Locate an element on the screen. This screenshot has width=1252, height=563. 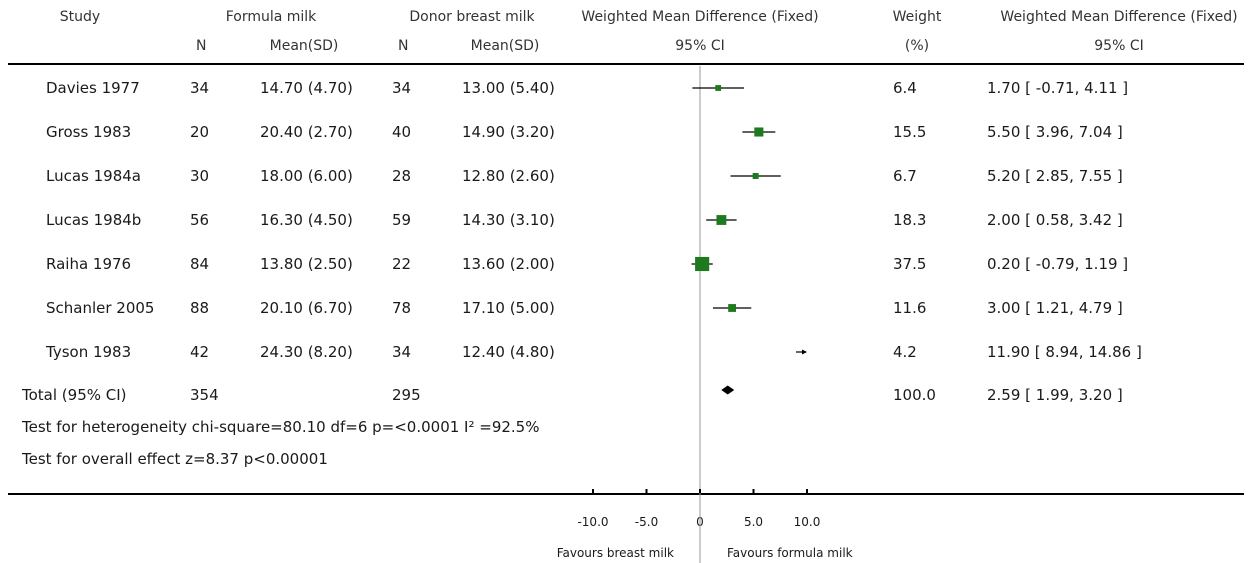
study-mean2: 13.60 (2.00) is located at coordinates (508, 264).